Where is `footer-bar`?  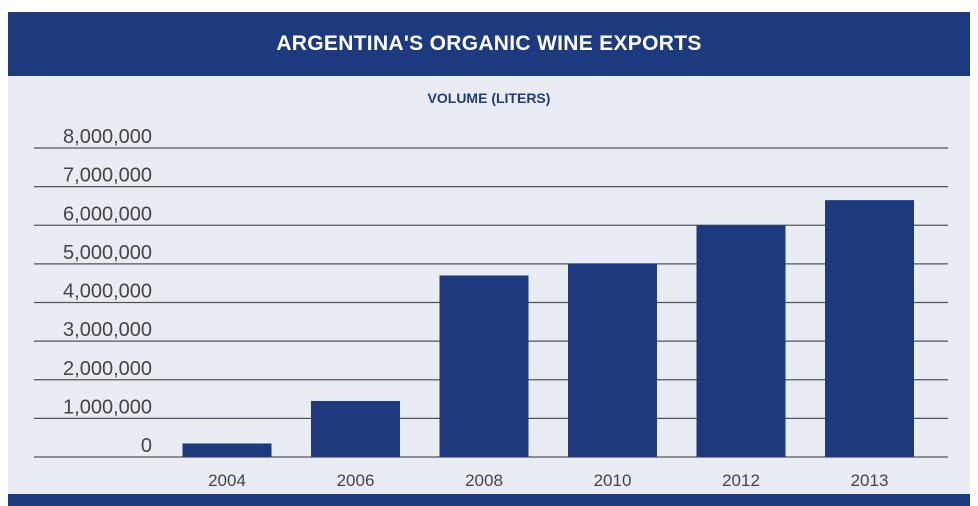 footer-bar is located at coordinates (489, 500).